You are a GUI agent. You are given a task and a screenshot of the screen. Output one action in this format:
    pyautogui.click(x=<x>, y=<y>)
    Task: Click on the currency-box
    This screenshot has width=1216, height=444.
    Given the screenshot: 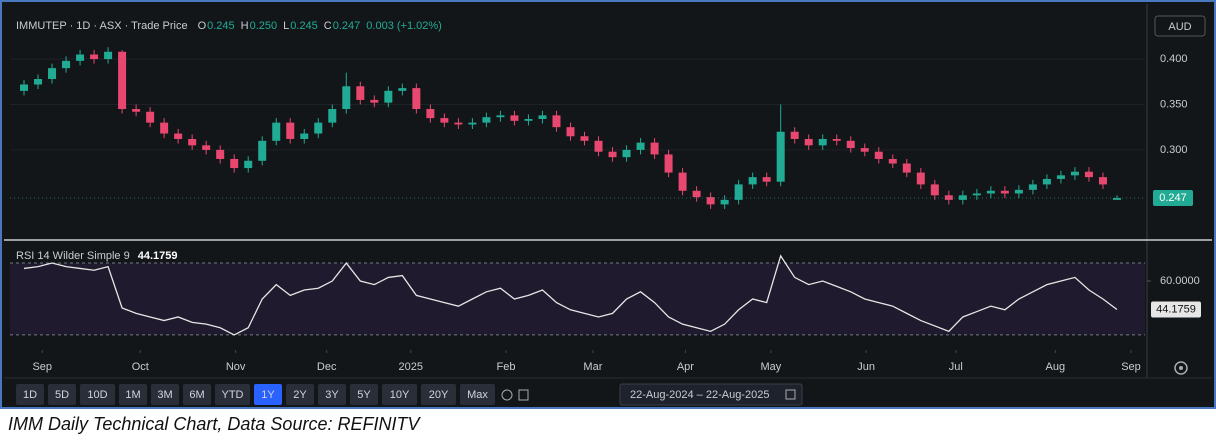 What is the action you would take?
    pyautogui.click(x=1180, y=26)
    